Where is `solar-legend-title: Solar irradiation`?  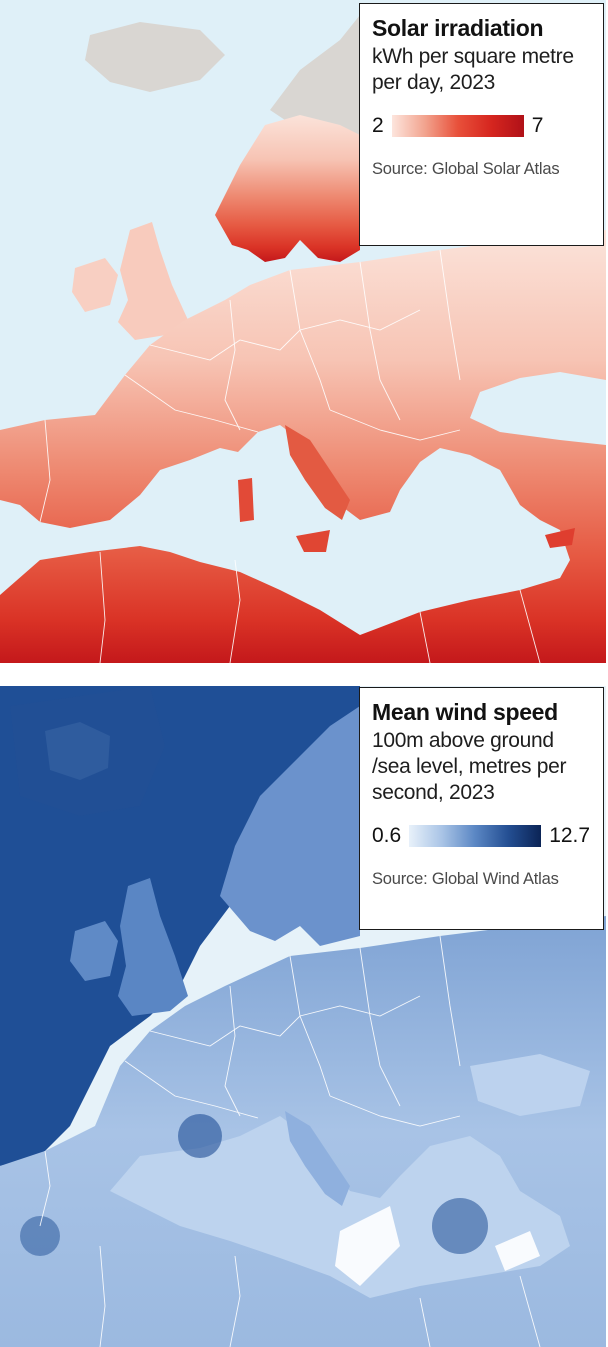
solar-legend-title: Solar irradiation is located at coordinates (458, 28).